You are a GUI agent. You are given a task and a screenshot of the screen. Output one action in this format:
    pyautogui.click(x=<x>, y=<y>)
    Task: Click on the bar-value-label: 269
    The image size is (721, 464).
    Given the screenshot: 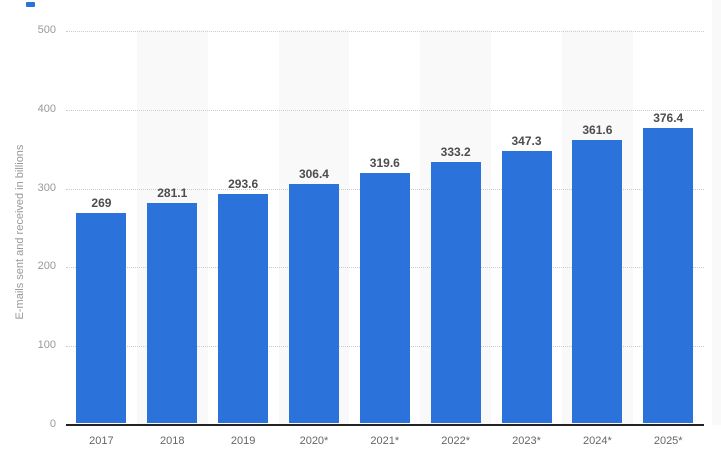 What is the action you would take?
    pyautogui.click(x=101, y=203)
    